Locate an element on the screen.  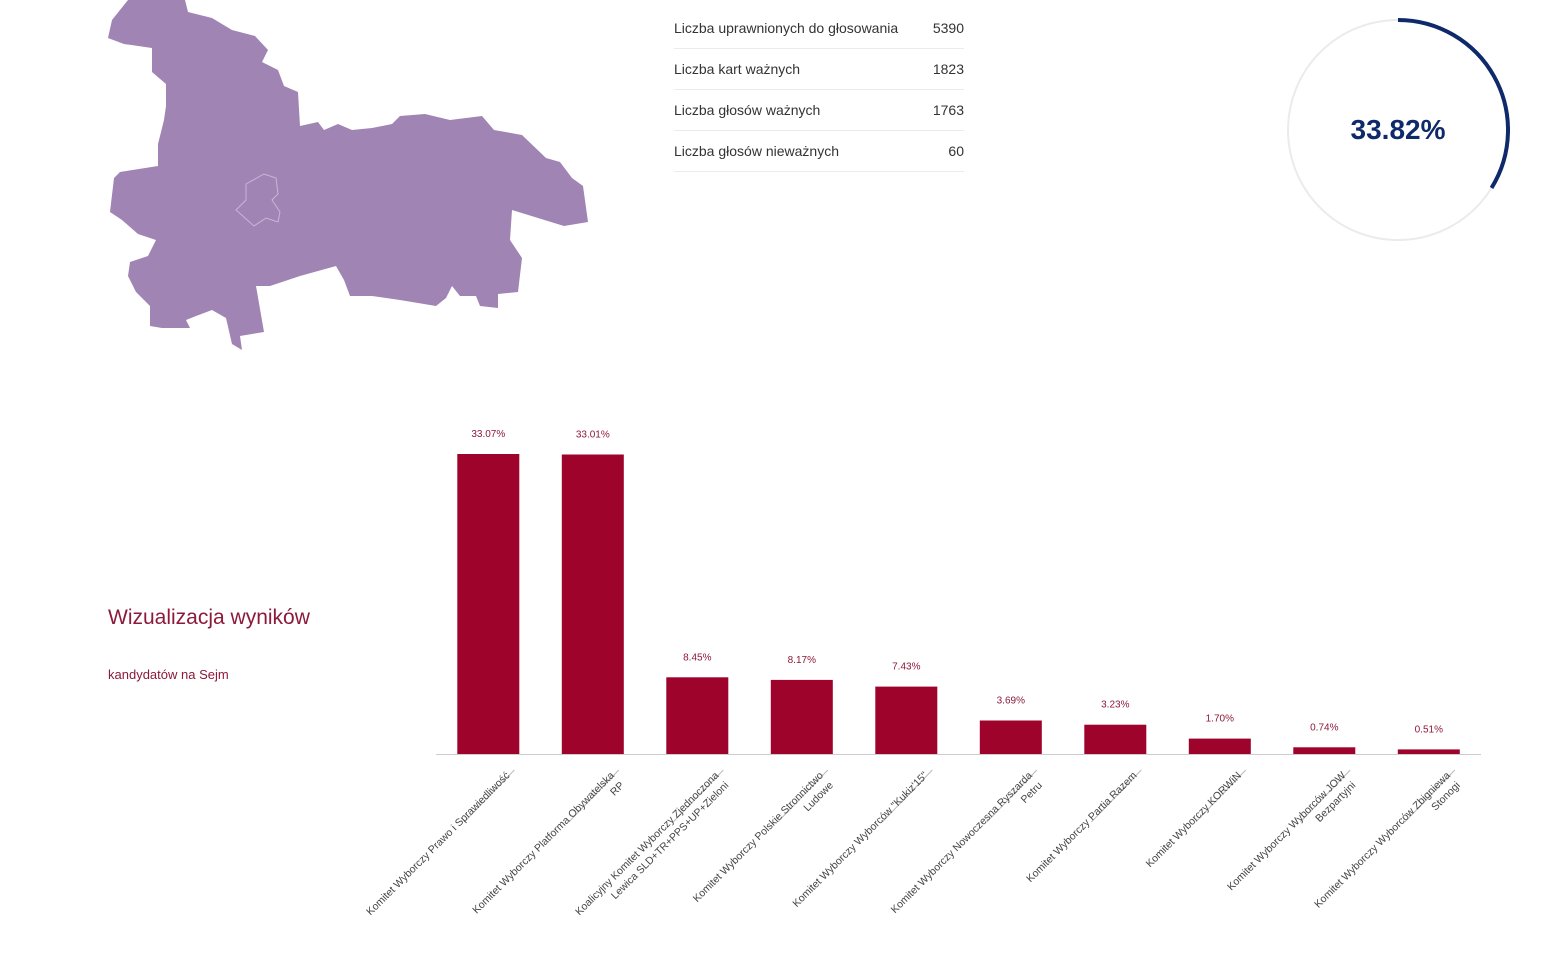
bar-value-label: 33.07% is located at coordinates (488, 434).